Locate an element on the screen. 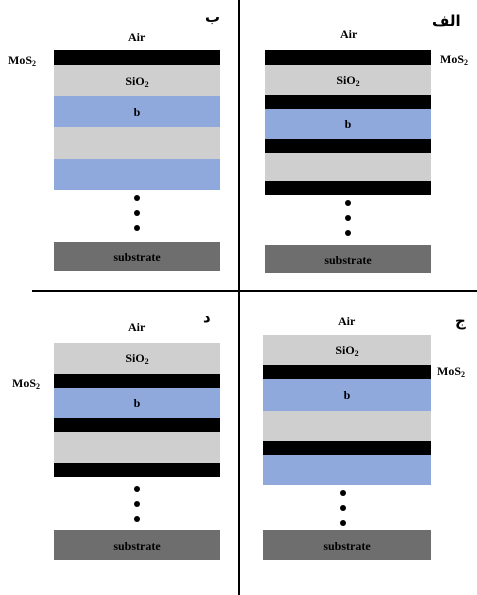 The image size is (477, 595). panel-tag-jim: ج is located at coordinates (460, 321).